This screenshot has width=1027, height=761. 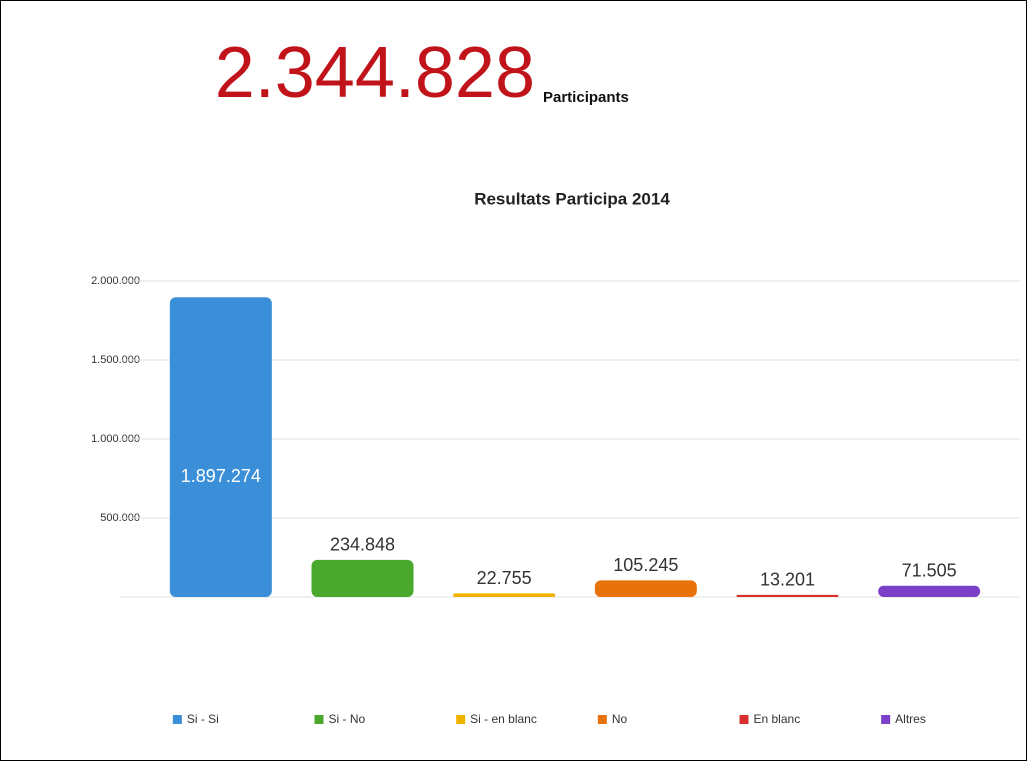 What do you see at coordinates (503, 719) in the screenshot?
I see `legend-label: Si - en blanc` at bounding box center [503, 719].